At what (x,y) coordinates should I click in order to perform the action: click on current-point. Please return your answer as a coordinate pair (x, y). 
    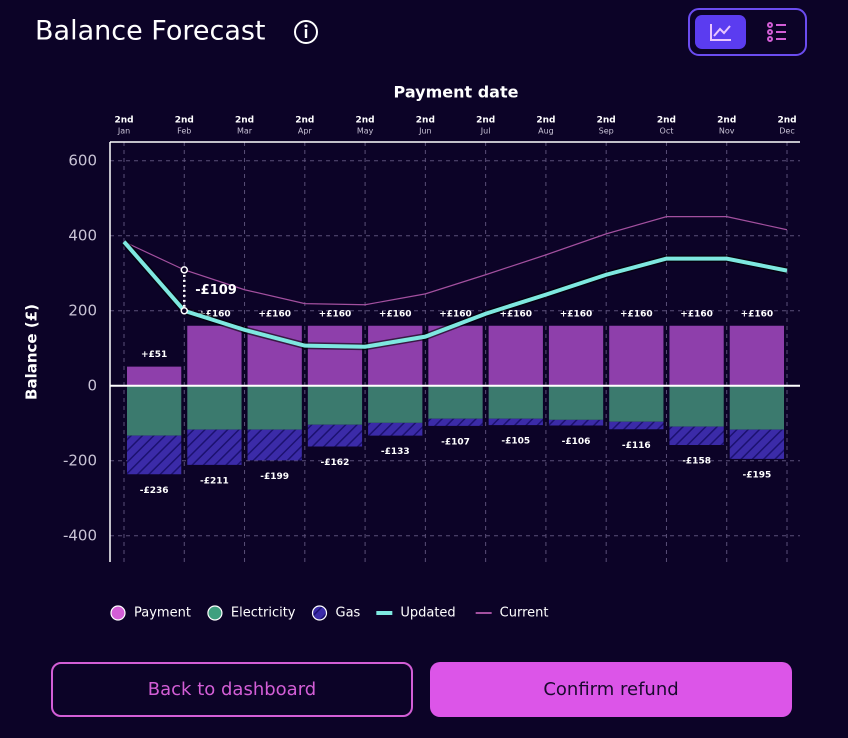
    Looking at the image, I should click on (184, 270).